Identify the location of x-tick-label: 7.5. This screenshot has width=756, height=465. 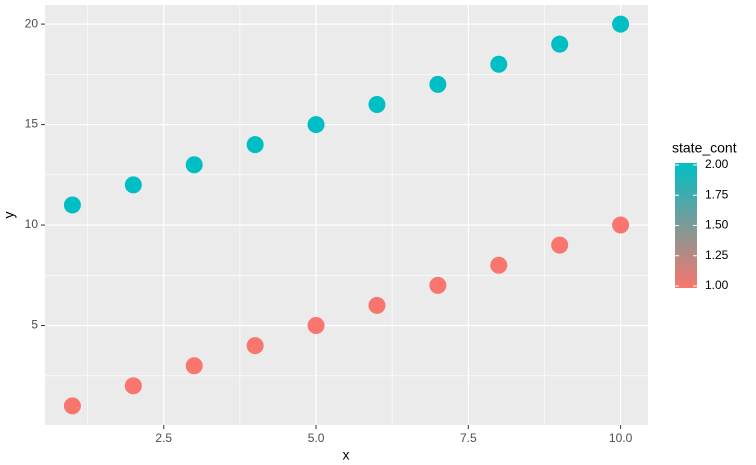
(468, 438).